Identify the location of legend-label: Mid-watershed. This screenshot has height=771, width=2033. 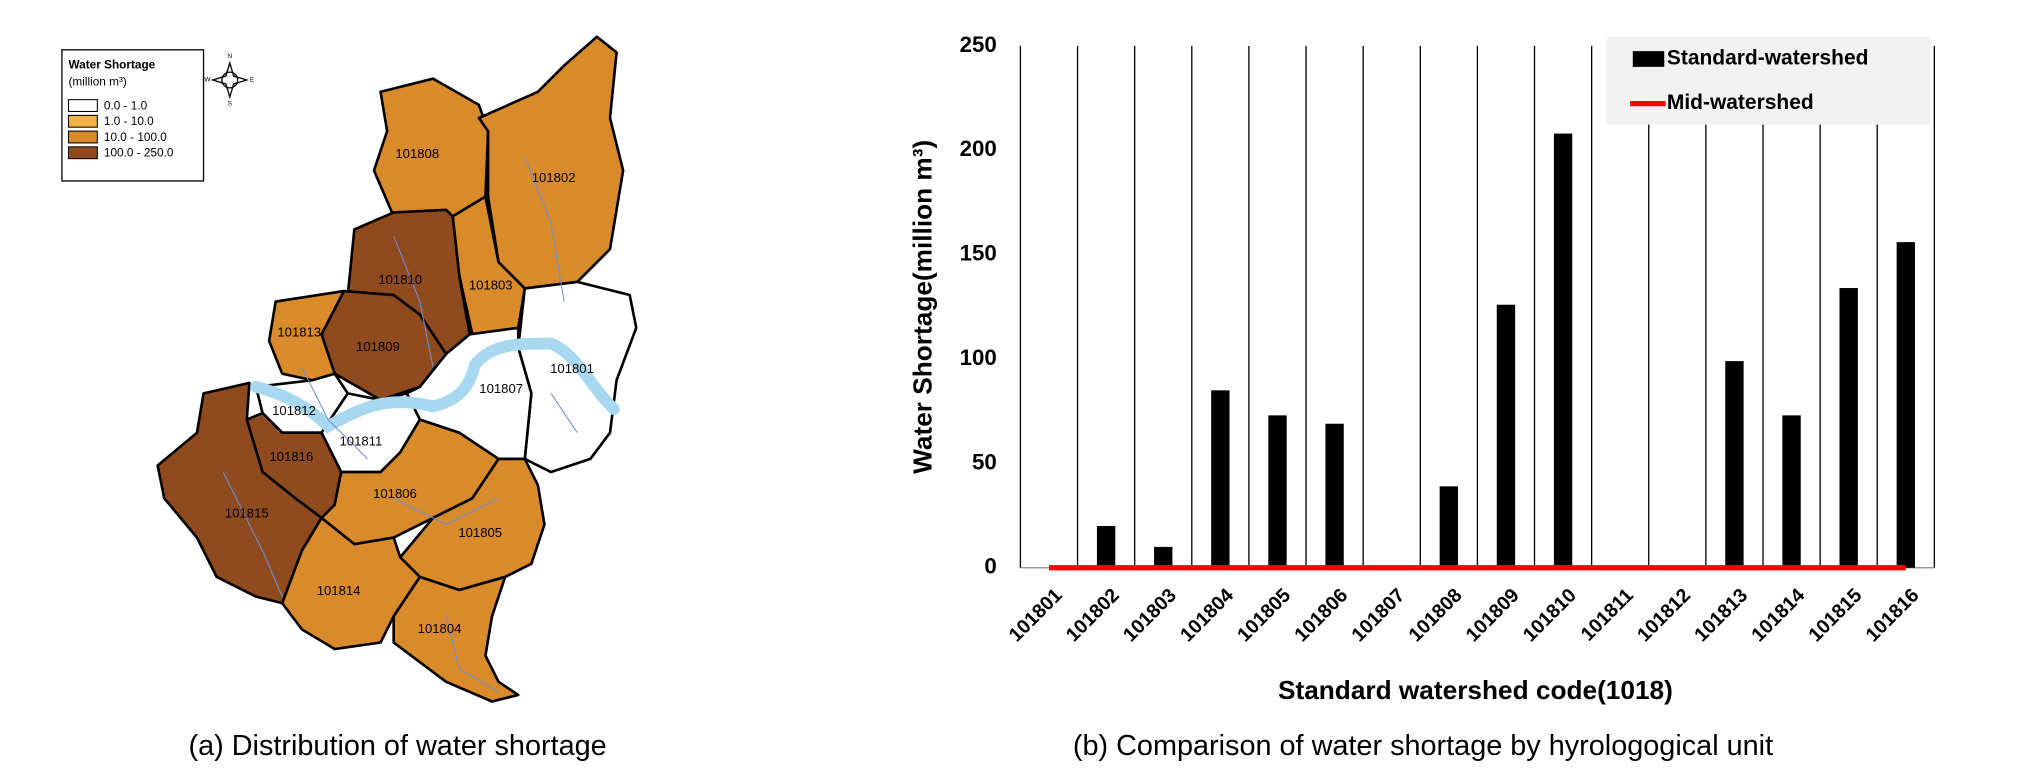
(1740, 102).